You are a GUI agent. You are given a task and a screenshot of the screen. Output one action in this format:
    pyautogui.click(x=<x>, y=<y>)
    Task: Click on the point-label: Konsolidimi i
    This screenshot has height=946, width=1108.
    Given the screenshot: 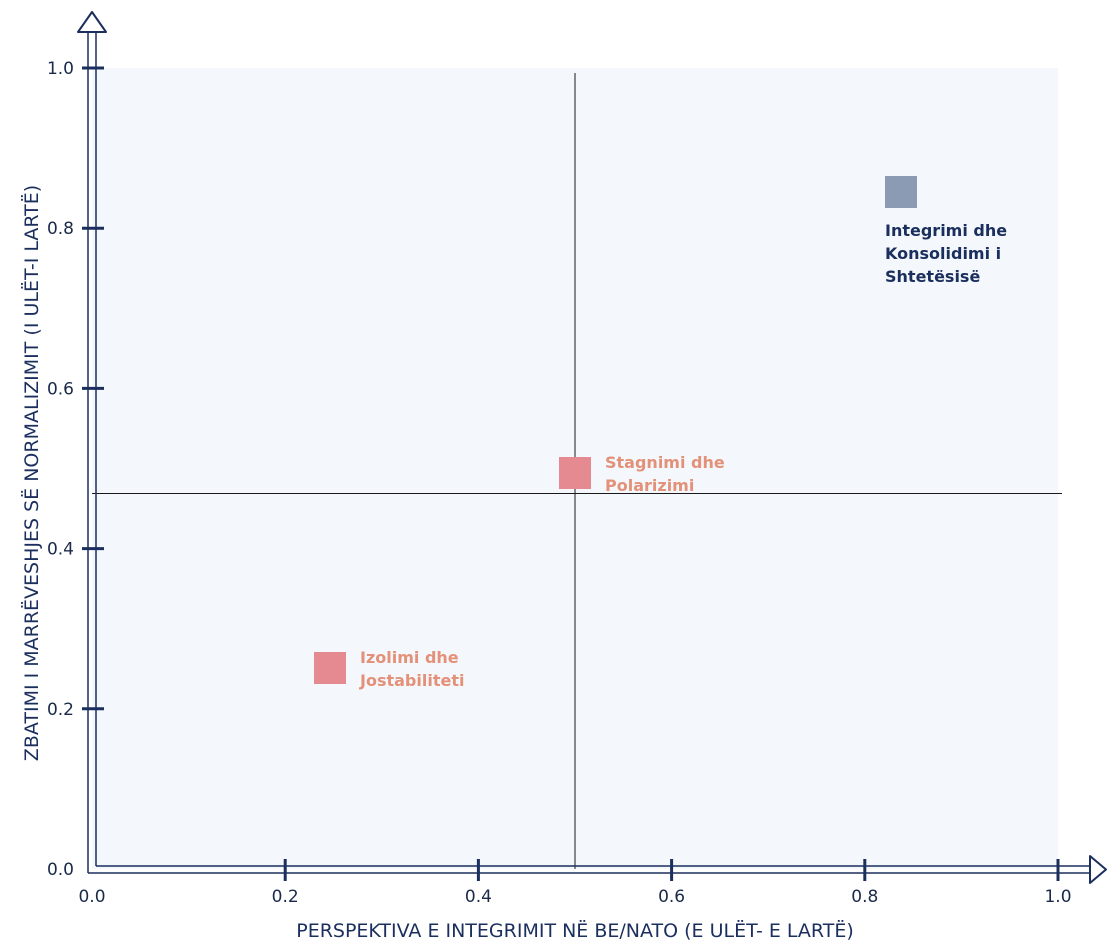 What is the action you would take?
    pyautogui.click(x=943, y=253)
    